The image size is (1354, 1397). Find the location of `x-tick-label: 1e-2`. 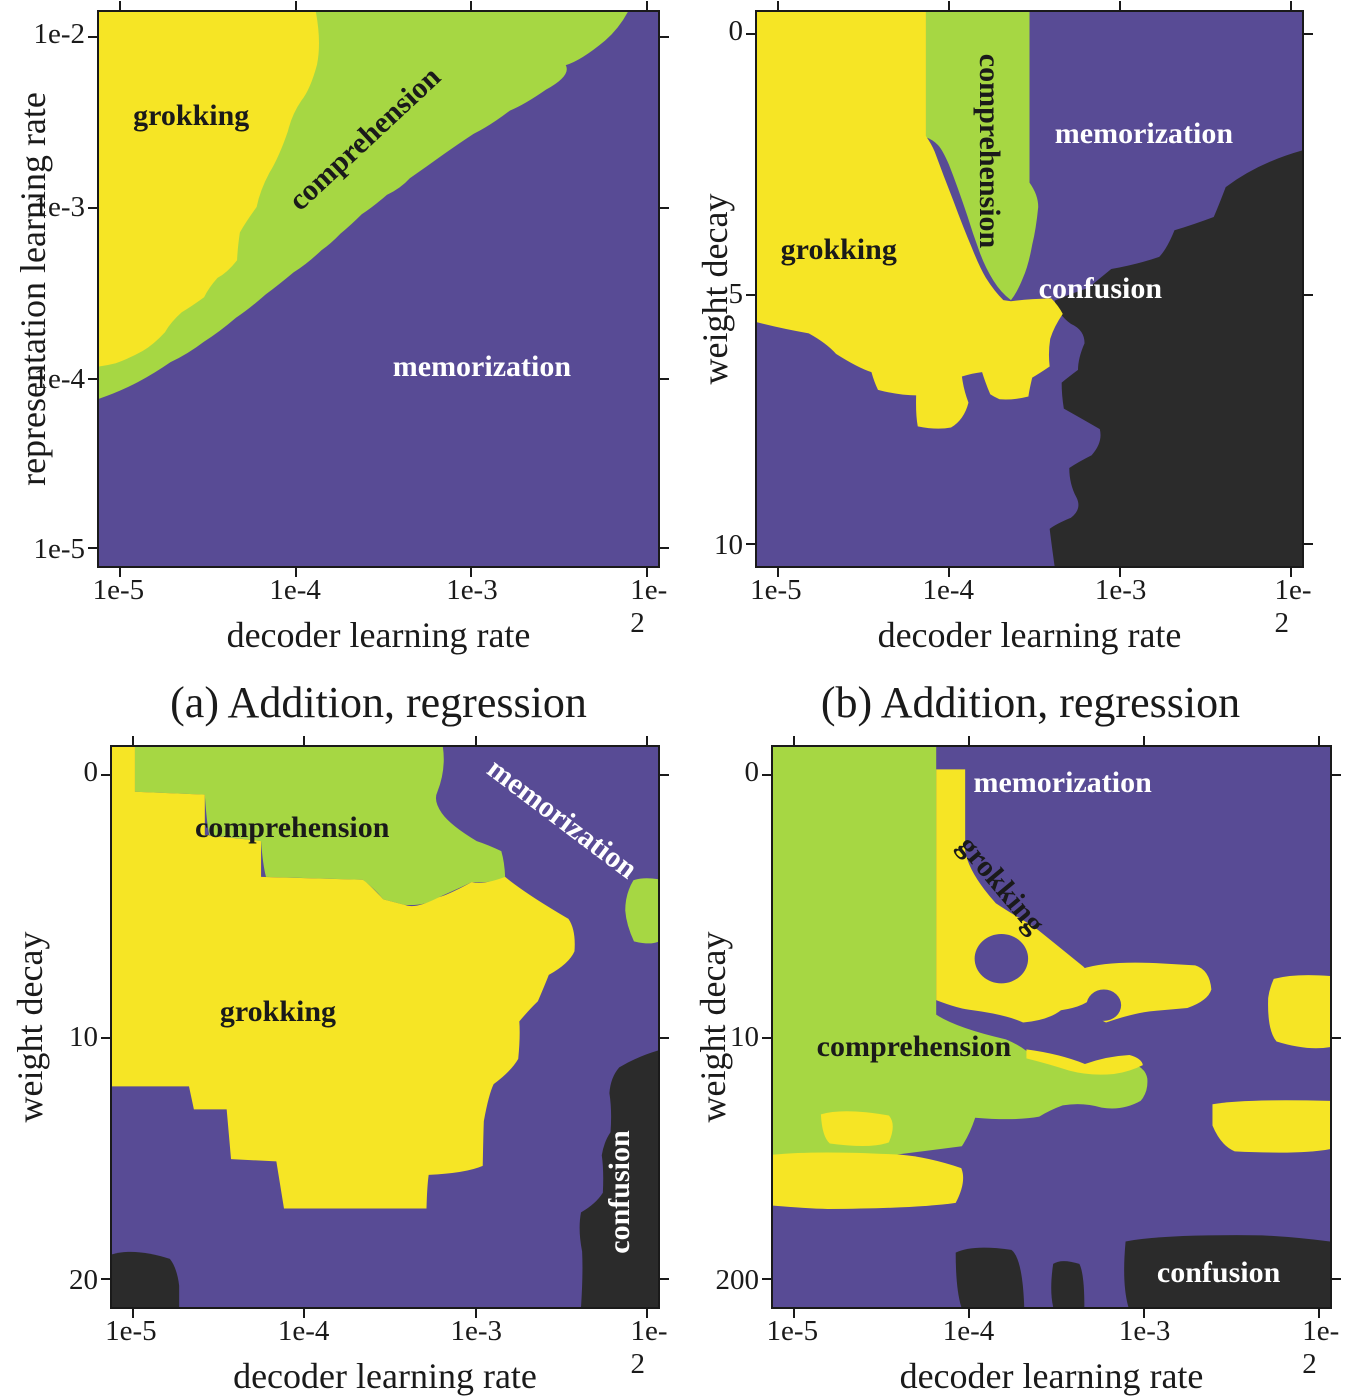

x-tick-label: 1e-2 is located at coordinates (1321, 1347).